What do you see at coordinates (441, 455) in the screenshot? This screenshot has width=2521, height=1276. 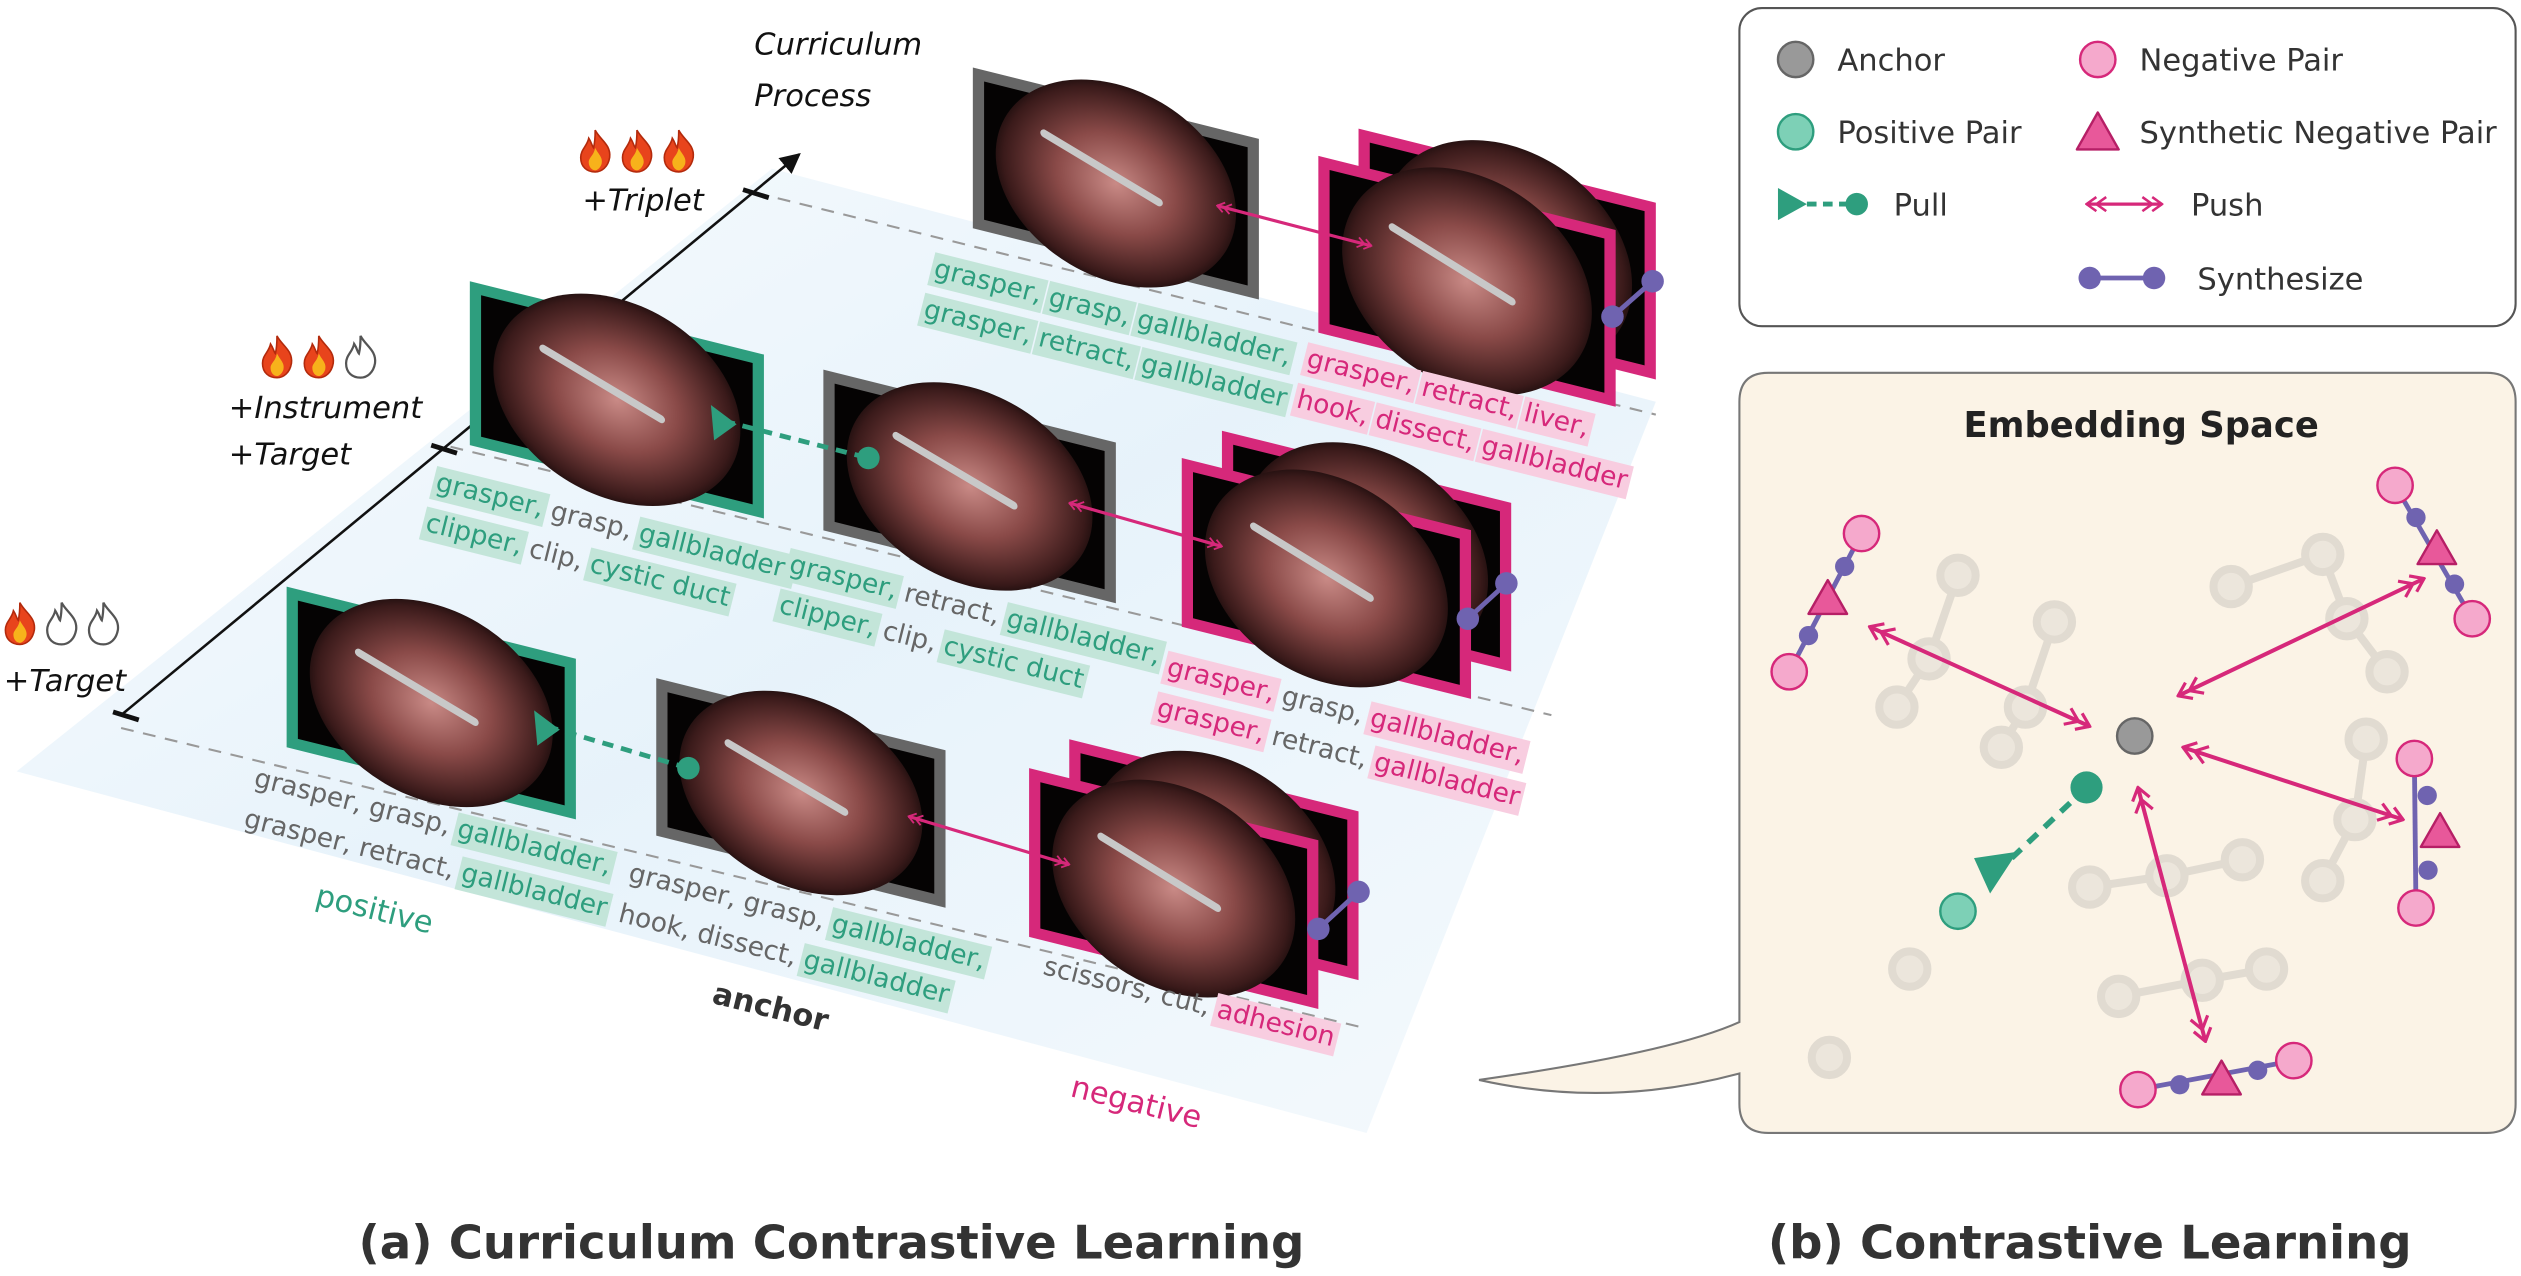 I see `axis-ticks` at bounding box center [441, 455].